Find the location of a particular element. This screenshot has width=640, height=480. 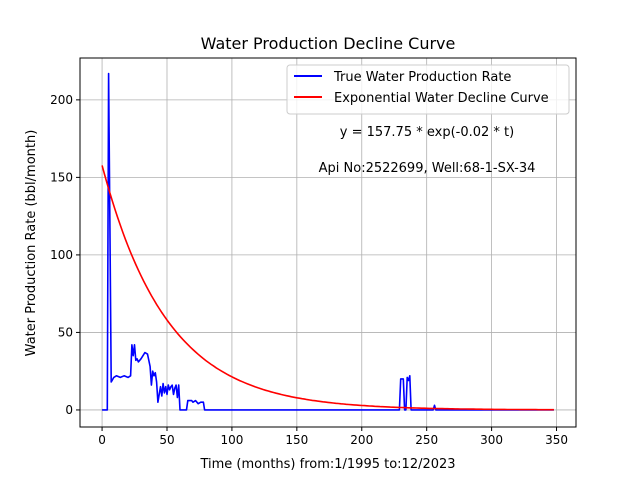

y-tick-label: 200 is located at coordinates (61, 100).